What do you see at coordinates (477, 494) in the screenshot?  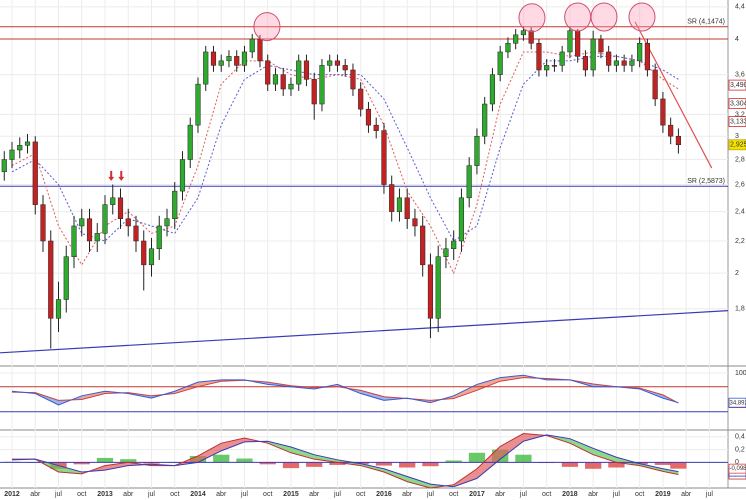 I see `x-tick-label: 2017` at bounding box center [477, 494].